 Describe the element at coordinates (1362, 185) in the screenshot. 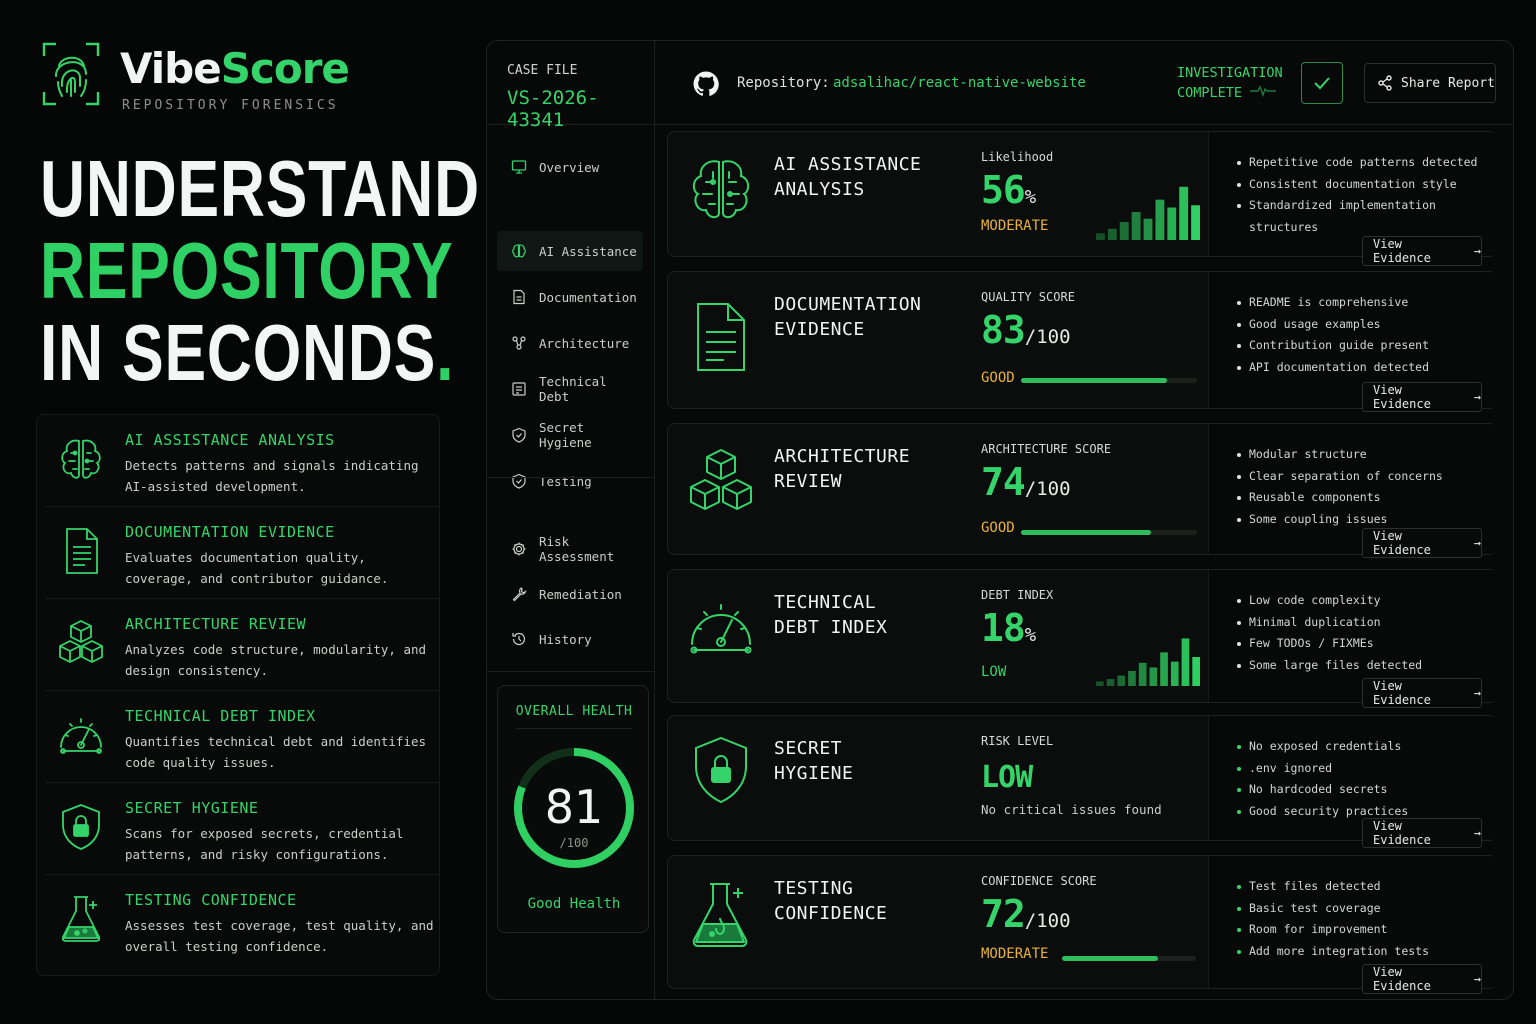

I see `finding-item: Consistent documentation style` at that location.